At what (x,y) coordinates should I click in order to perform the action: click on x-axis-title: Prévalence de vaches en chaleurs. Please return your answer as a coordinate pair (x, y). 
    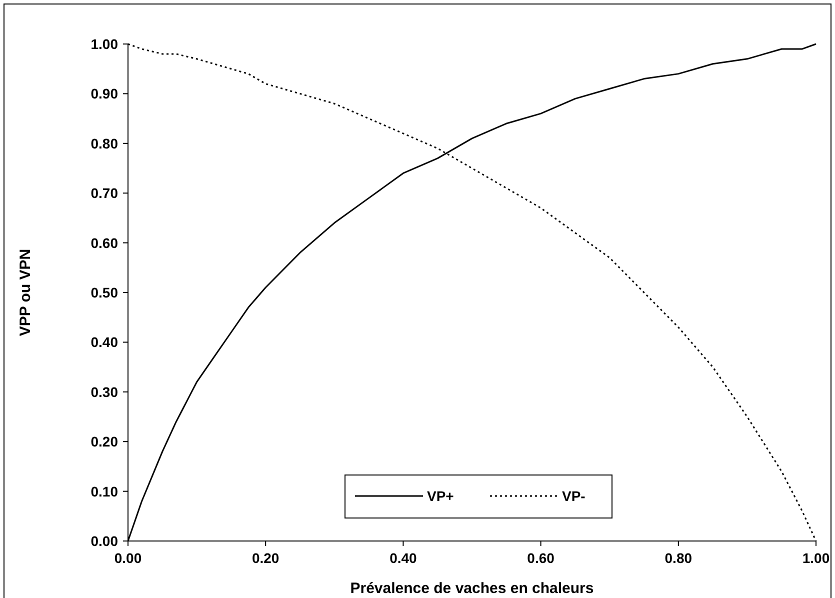
    Looking at the image, I should click on (472, 588).